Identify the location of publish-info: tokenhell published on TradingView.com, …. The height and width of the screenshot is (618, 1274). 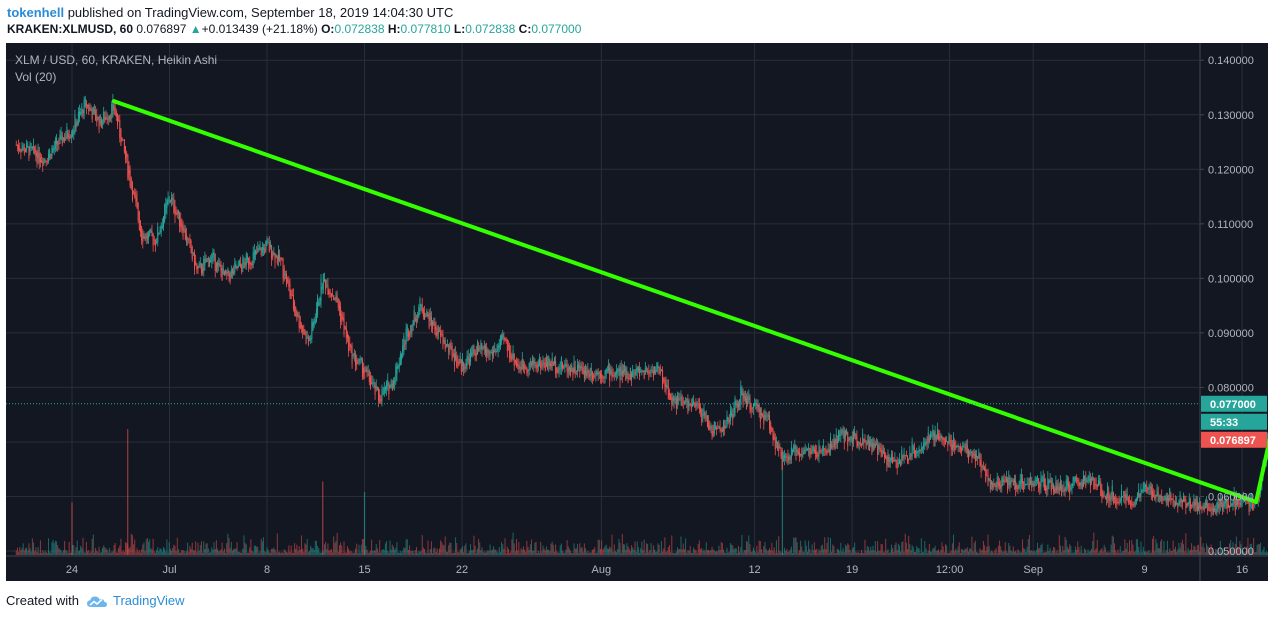
(230, 12).